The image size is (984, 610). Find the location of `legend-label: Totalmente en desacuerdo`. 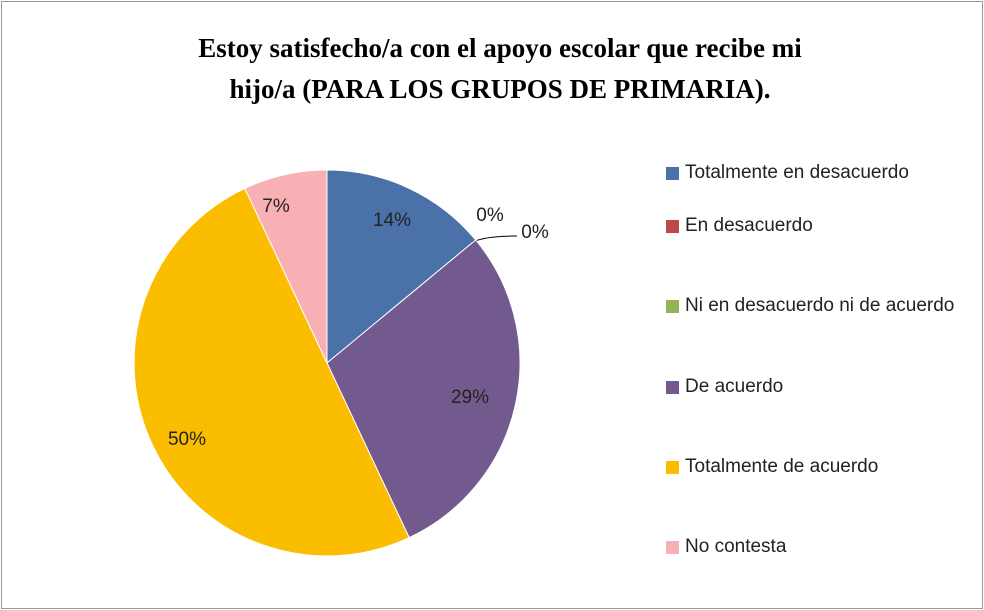

legend-label: Totalmente en desacuerdo is located at coordinates (797, 172).